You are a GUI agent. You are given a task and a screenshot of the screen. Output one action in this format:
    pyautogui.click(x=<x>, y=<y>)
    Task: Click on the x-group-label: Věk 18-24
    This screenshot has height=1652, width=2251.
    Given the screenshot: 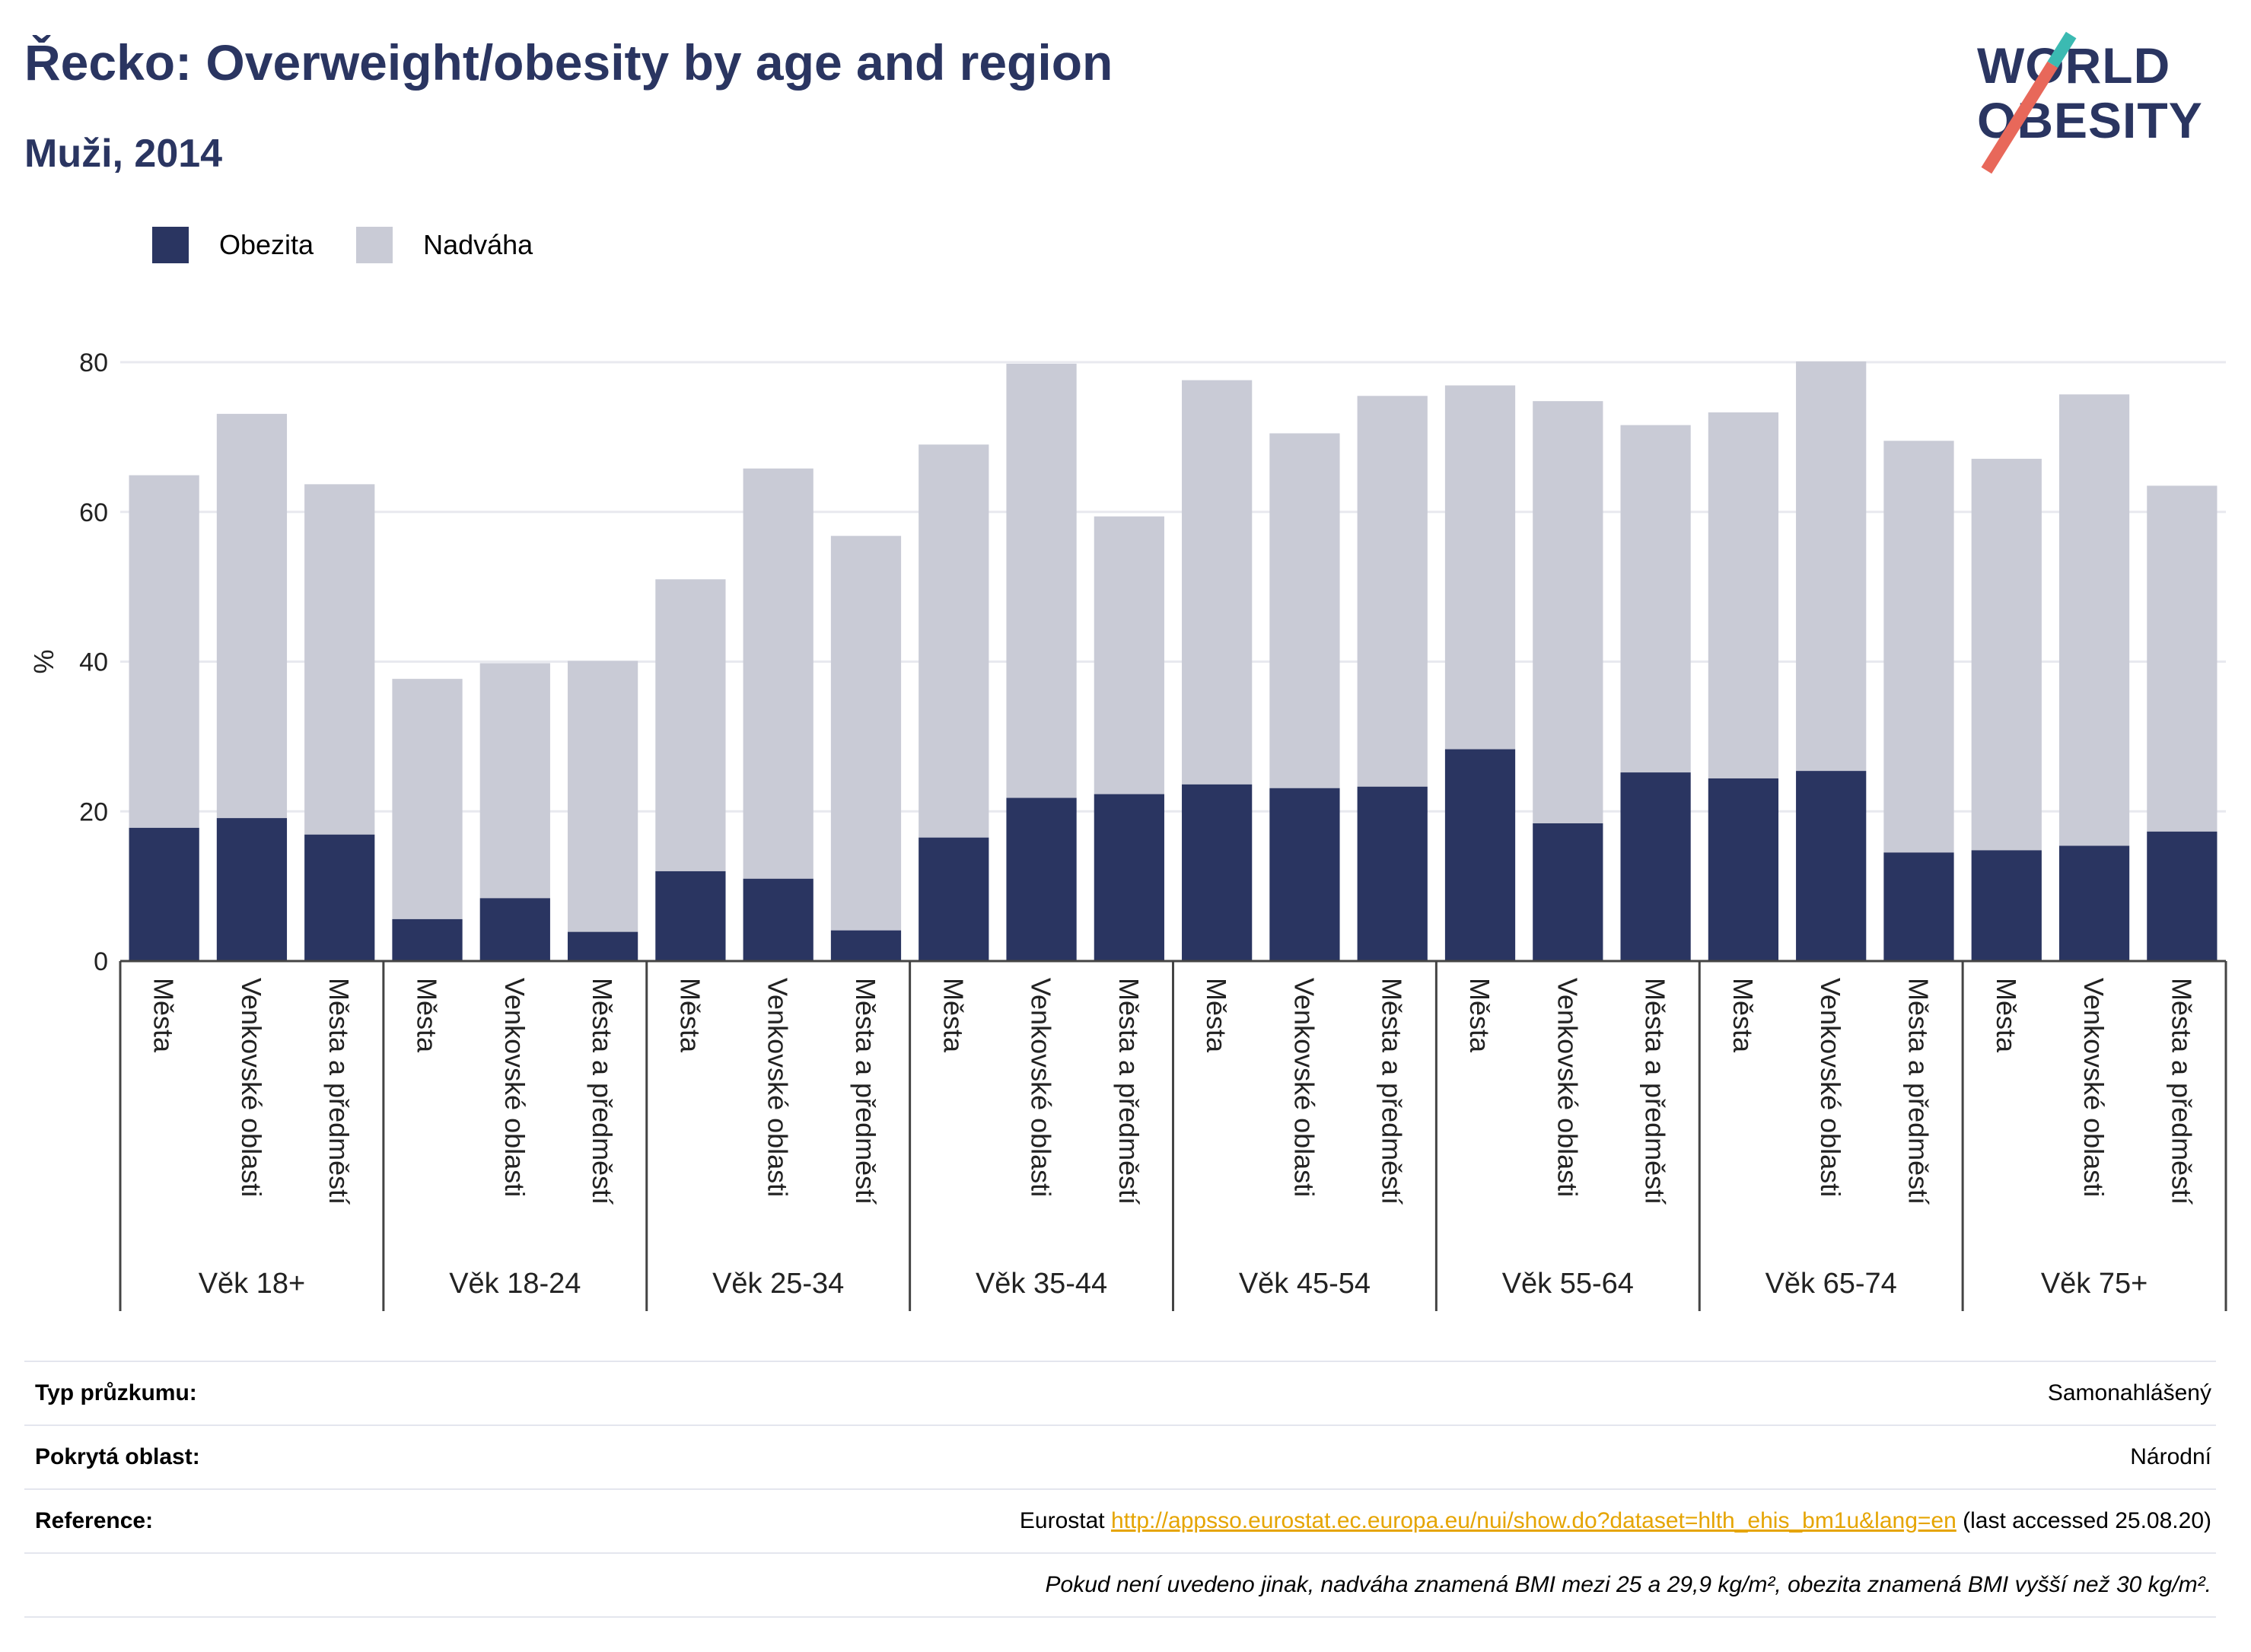 What is the action you would take?
    pyautogui.click(x=515, y=1284)
    